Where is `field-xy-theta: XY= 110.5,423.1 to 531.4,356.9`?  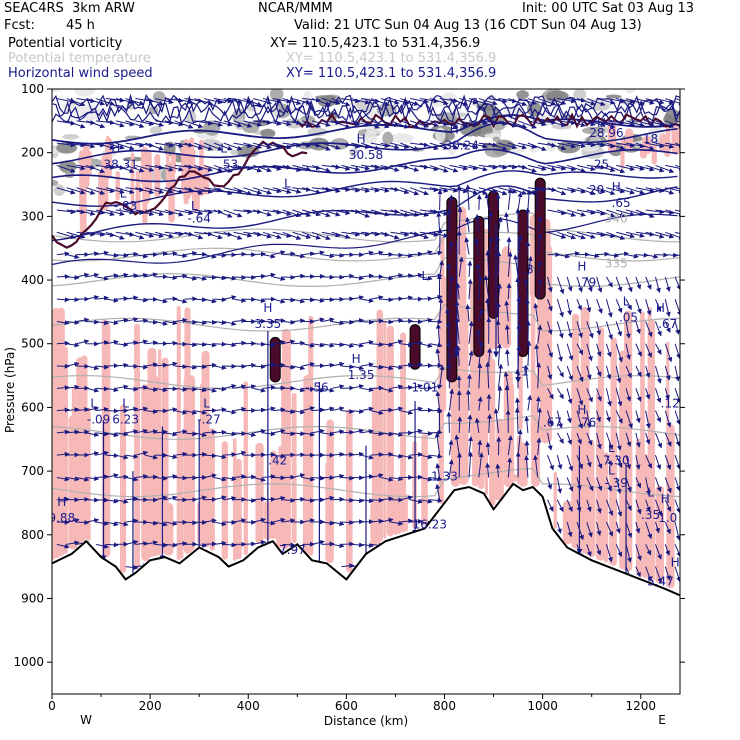 field-xy-theta: XY= 110.5,423.1 to 531.4,356.9 is located at coordinates (391, 58).